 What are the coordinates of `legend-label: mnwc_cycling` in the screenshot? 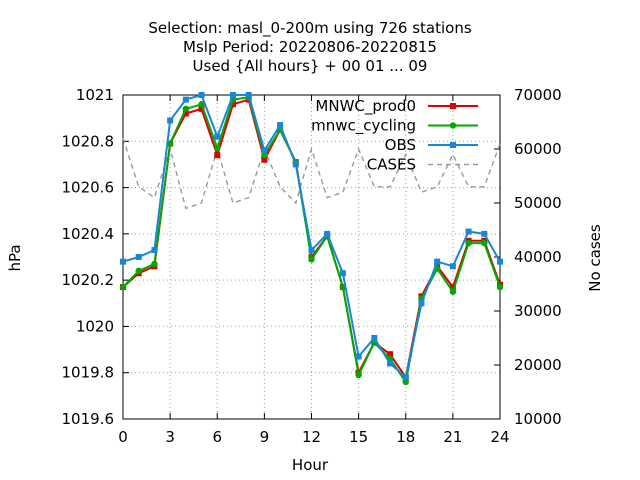 It's located at (363, 126).